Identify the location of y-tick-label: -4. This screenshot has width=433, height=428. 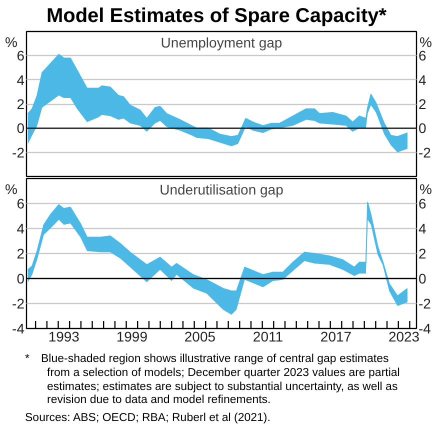
(18, 328).